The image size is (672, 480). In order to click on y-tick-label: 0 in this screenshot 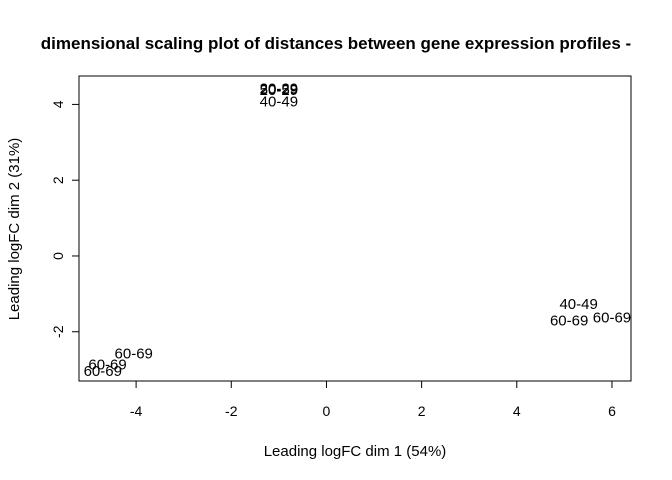, I will do `click(58, 256)`.